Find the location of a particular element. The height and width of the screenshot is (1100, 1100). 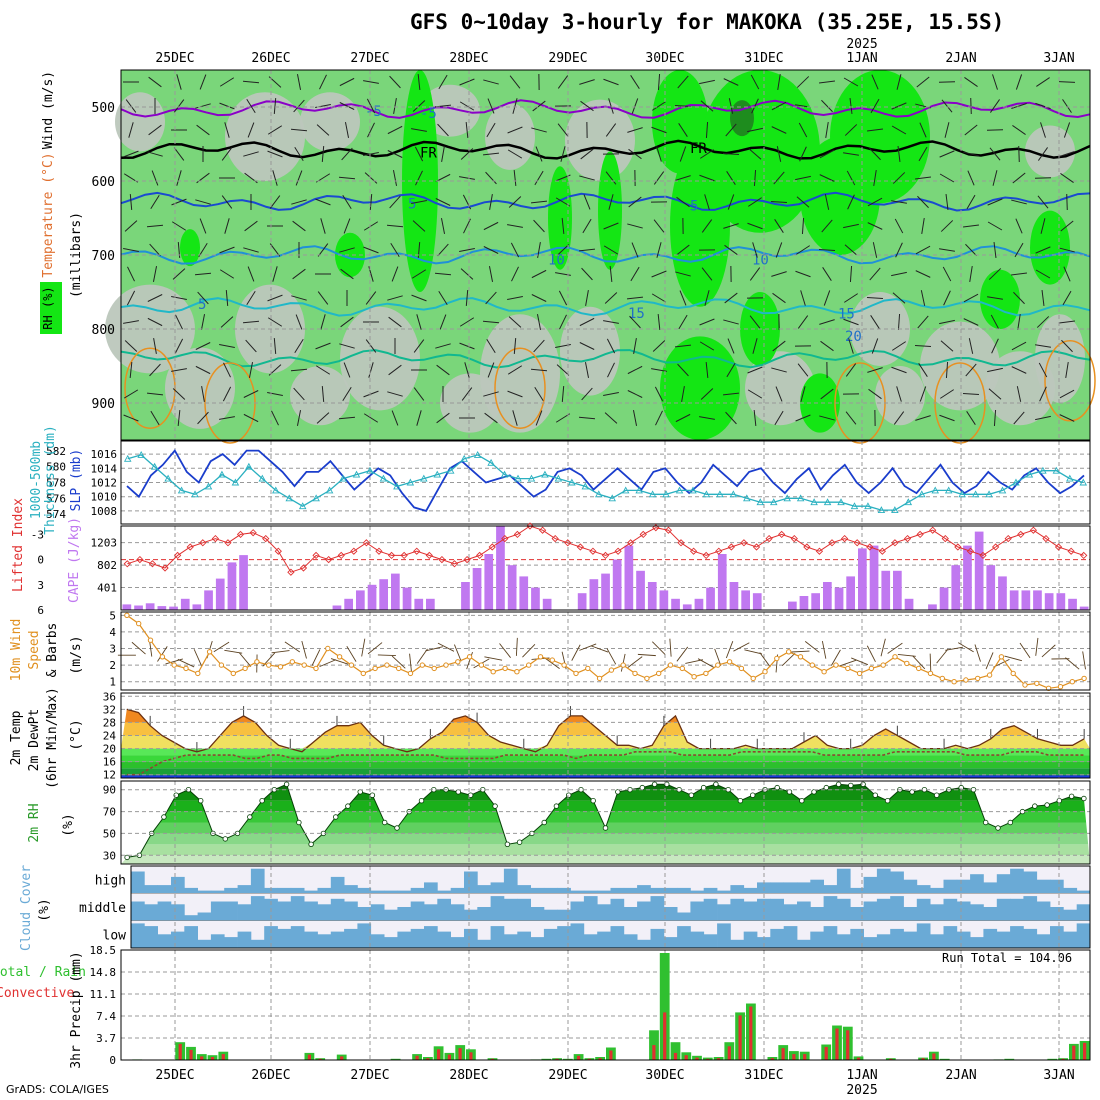

date-label-bottom: 27DEC is located at coordinates (369, 1075).